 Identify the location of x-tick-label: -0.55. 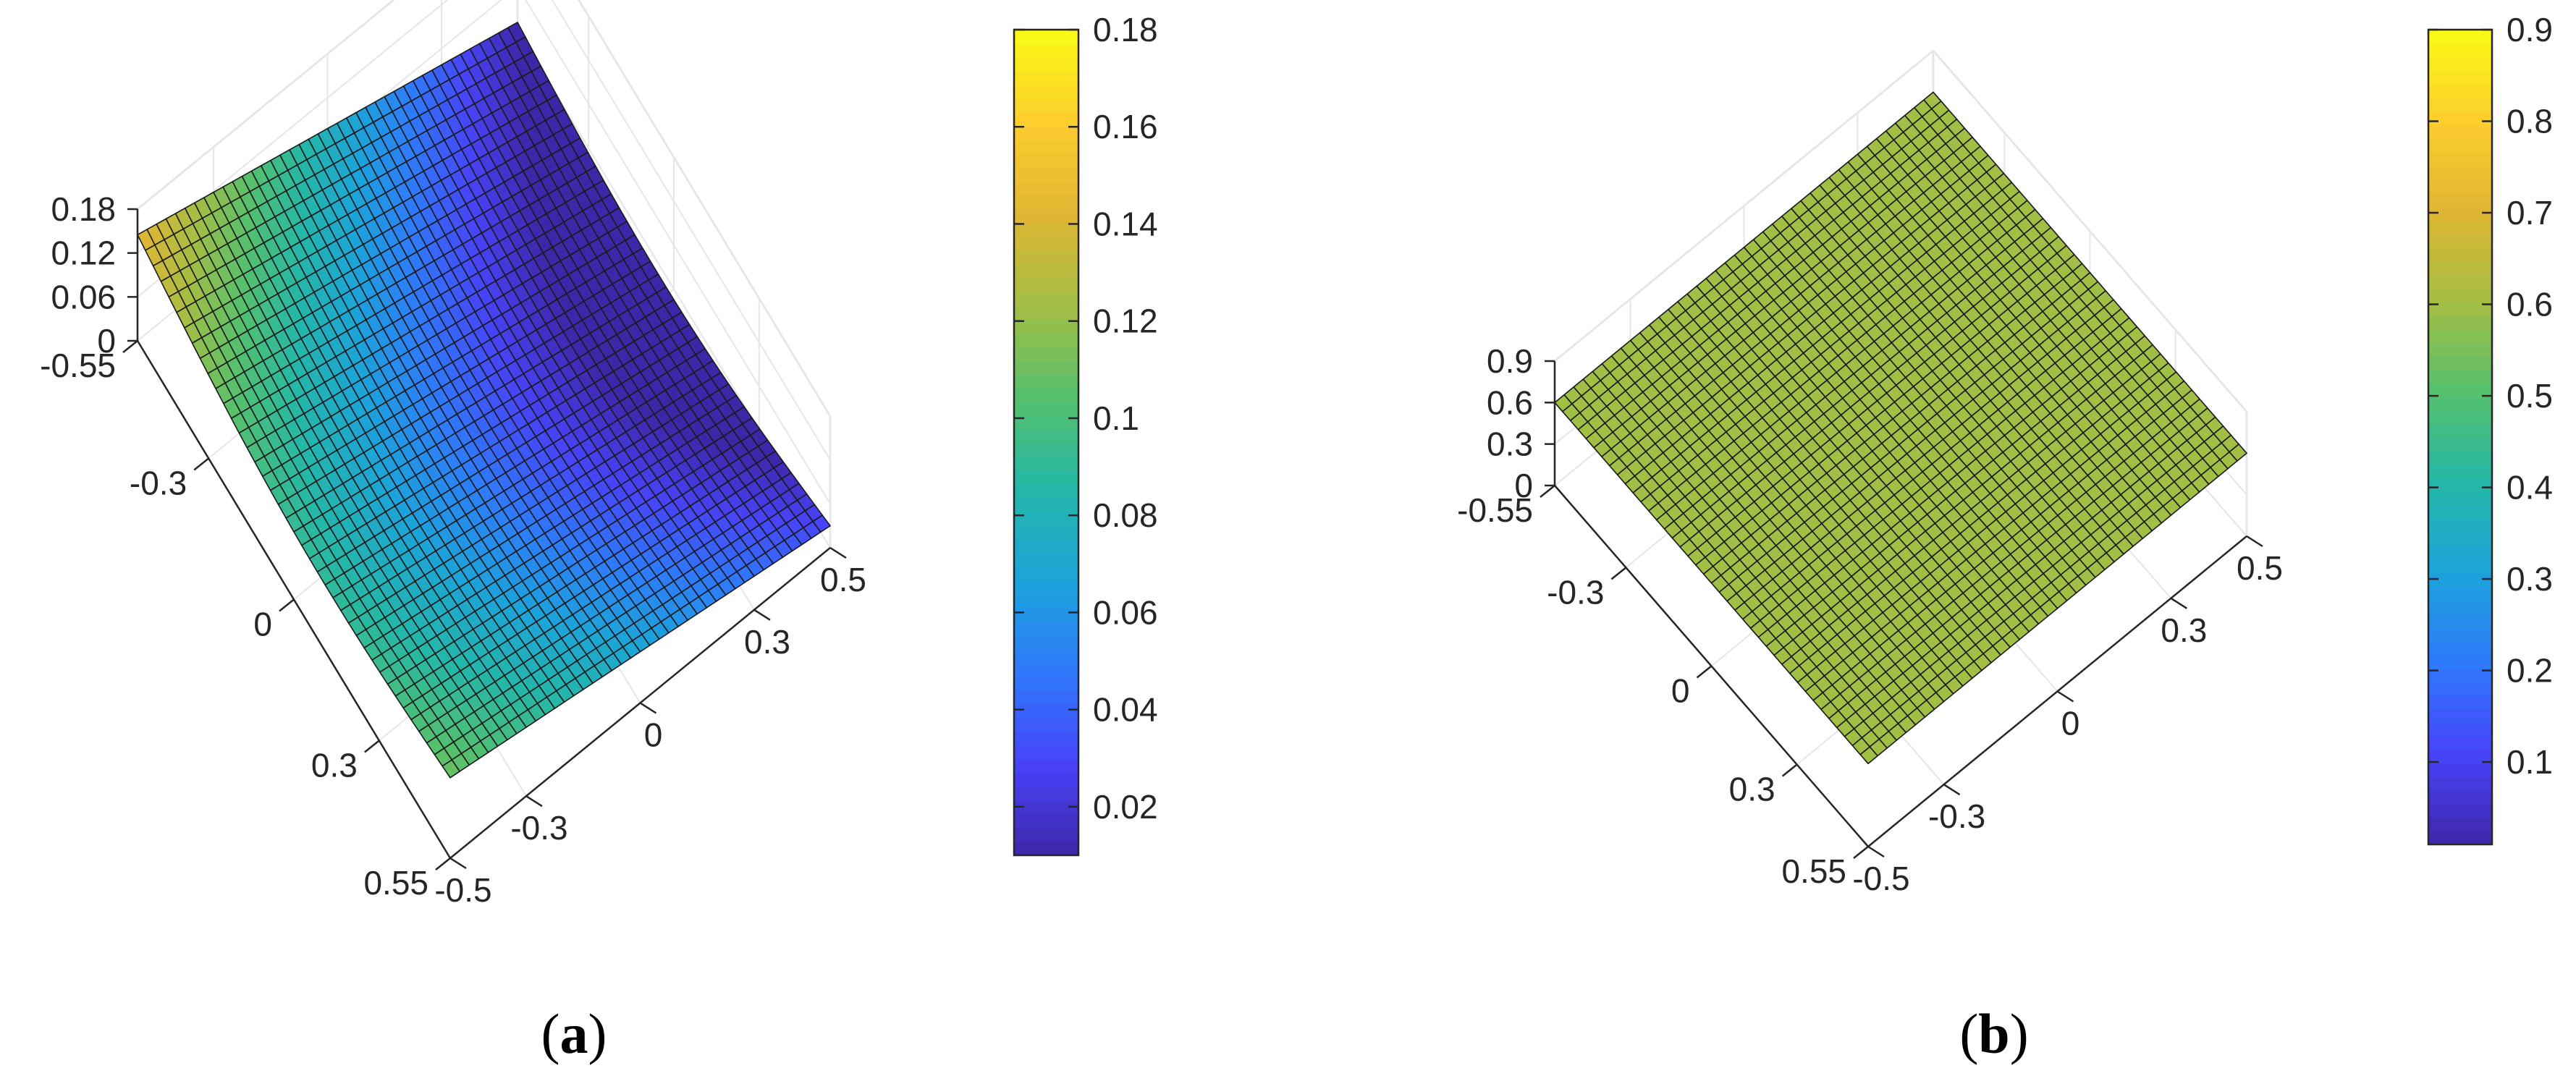
(1495, 510).